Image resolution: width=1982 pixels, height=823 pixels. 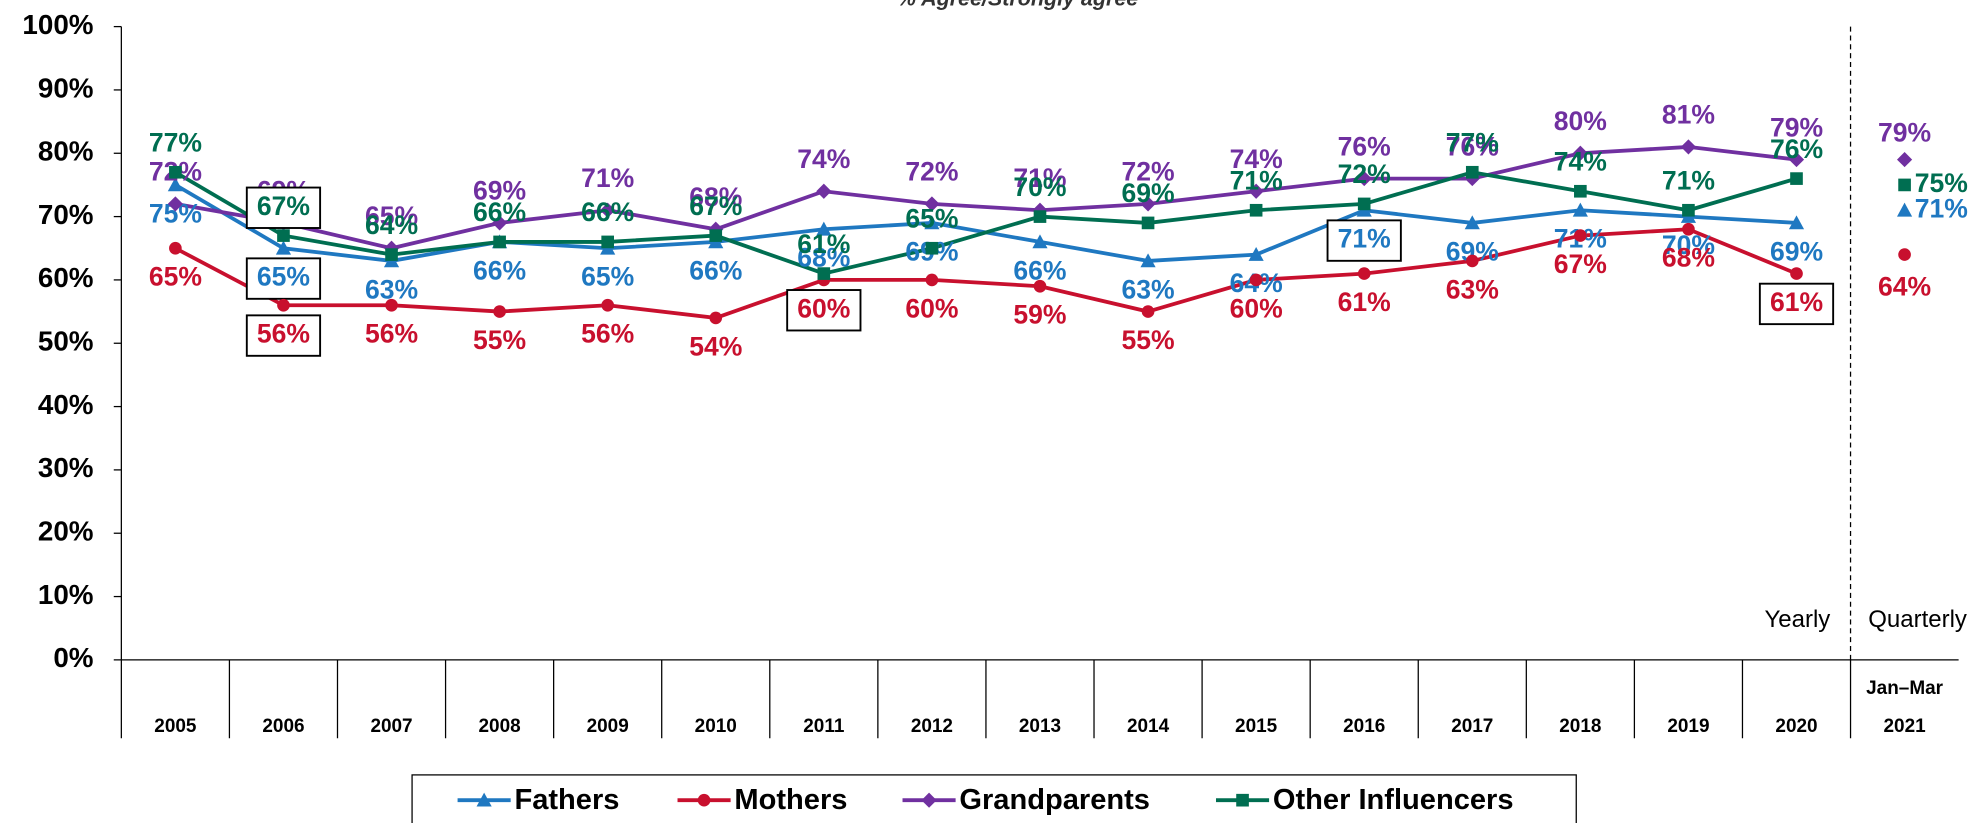 What do you see at coordinates (66, 151) in the screenshot?
I see `y-tick-label: 80%` at bounding box center [66, 151].